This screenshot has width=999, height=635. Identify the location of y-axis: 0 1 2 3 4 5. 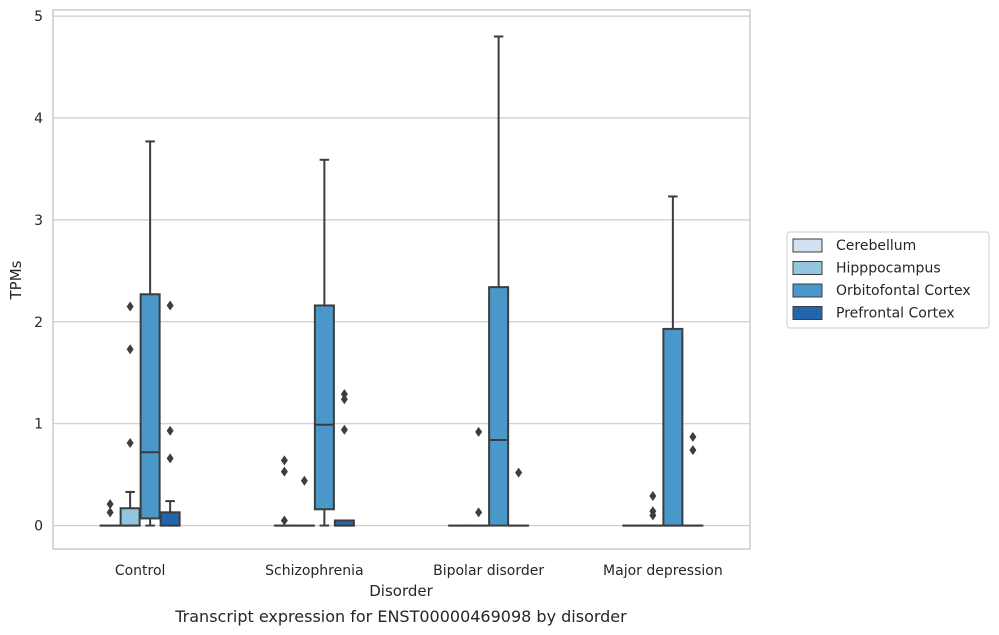
(38, 271).